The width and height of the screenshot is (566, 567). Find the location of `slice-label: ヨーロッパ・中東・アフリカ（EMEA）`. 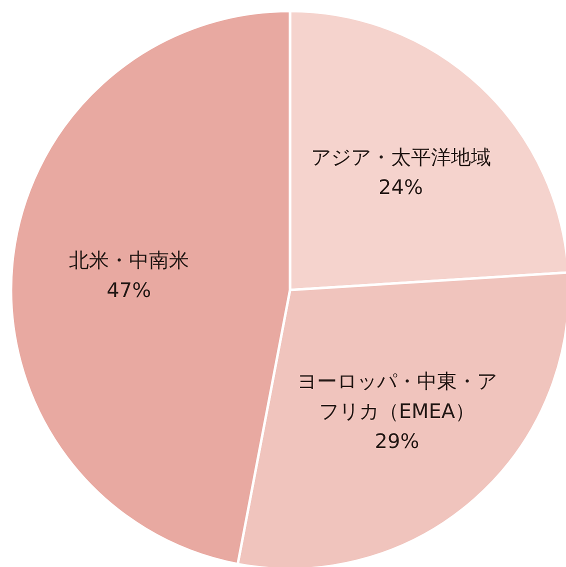

slice-label: ヨーロッパ・中東・アフリカ（EMEA） is located at coordinates (397, 397).